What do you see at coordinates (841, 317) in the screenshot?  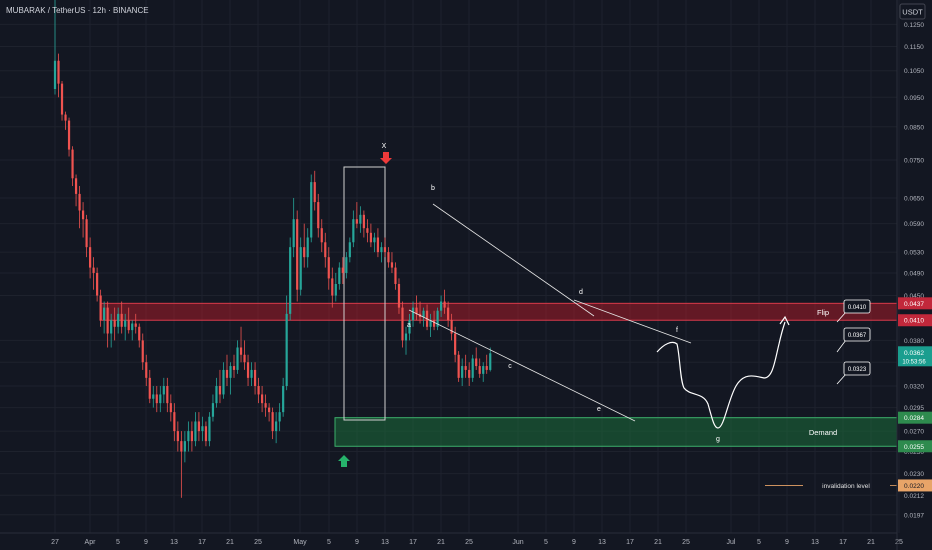 I see `callout-leader` at bounding box center [841, 317].